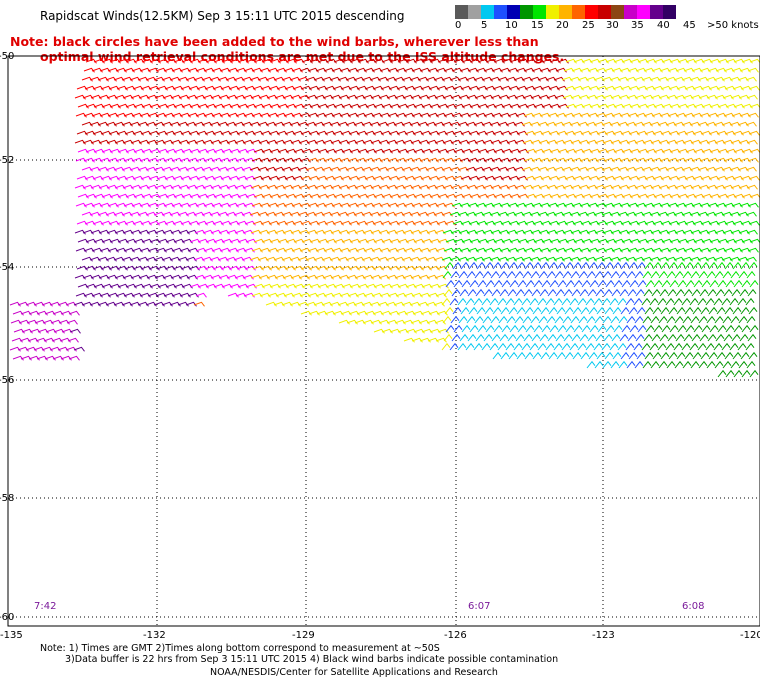  I want to click on legend-swatch, so click(552, 12).